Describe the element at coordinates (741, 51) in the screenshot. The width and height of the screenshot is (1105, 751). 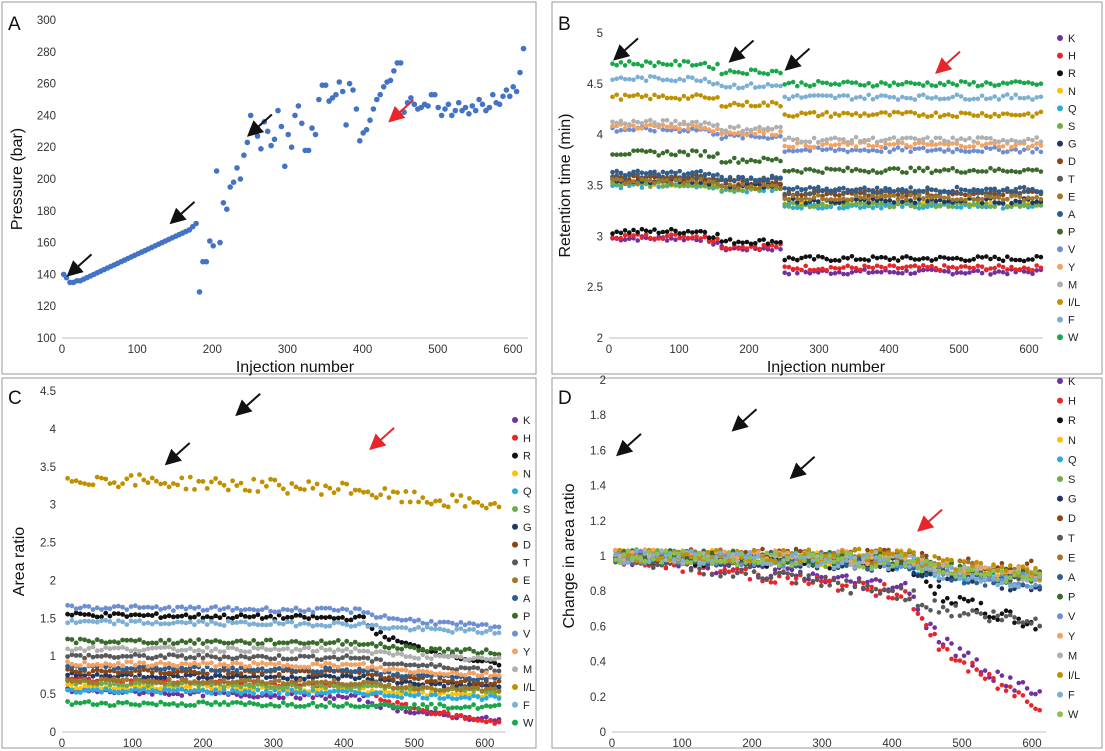
I see `black-arrow-icon` at that location.